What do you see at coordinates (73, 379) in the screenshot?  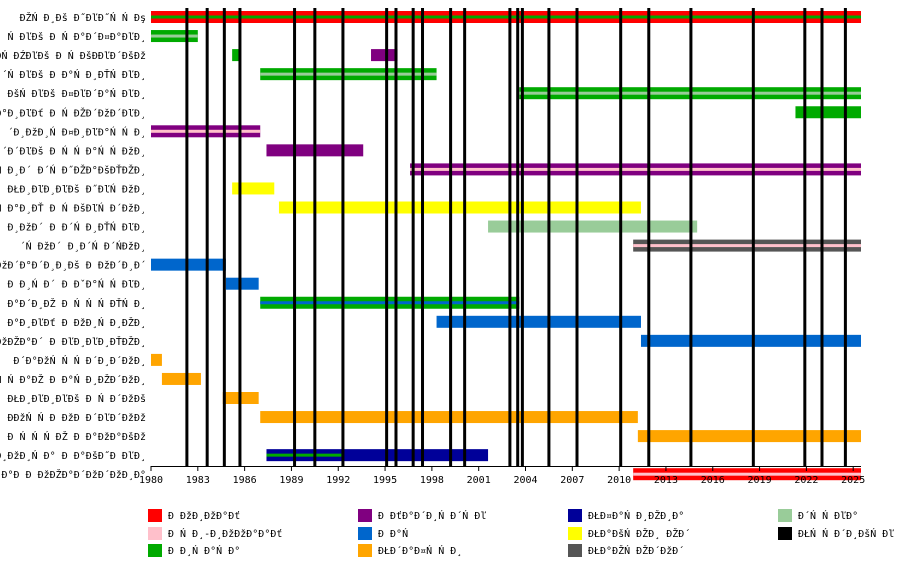 I see `row-label: Ń Ń Đ°ĐŽ Đ Đ°Ń Đ¸ĐŽĐ´ĐžĐ¸` at bounding box center [73, 379].